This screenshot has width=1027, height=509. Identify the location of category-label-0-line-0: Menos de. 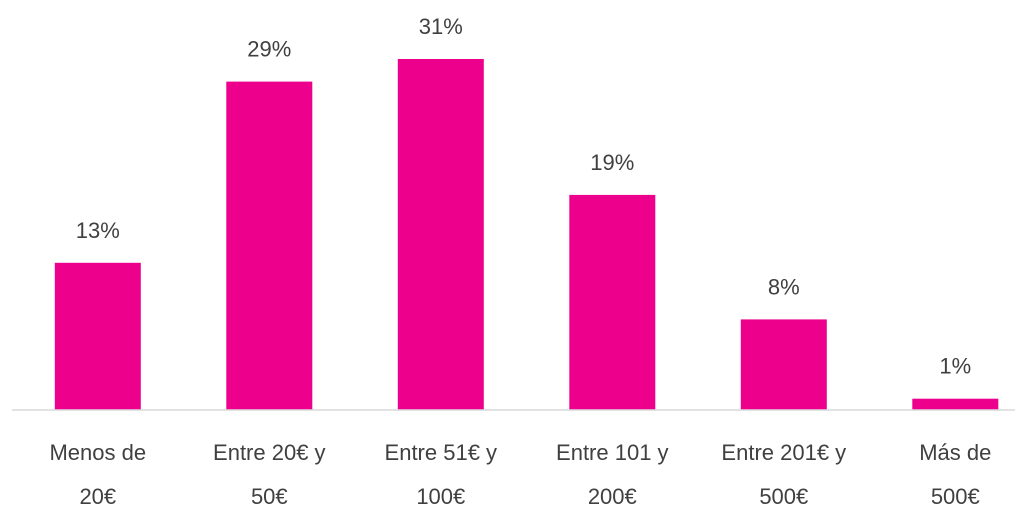
(97, 452).